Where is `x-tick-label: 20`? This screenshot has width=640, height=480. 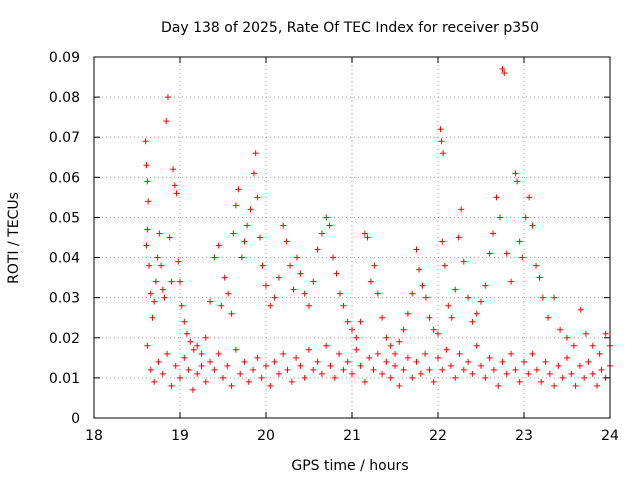
x-tick-label: 20 is located at coordinates (266, 436).